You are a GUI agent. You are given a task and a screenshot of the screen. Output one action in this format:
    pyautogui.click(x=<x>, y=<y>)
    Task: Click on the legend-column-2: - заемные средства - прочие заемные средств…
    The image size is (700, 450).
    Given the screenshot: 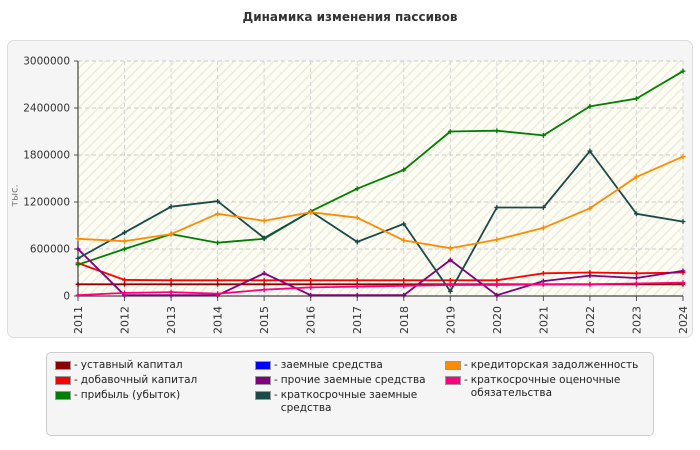 What is the action you would take?
    pyautogui.click(x=350, y=388)
    